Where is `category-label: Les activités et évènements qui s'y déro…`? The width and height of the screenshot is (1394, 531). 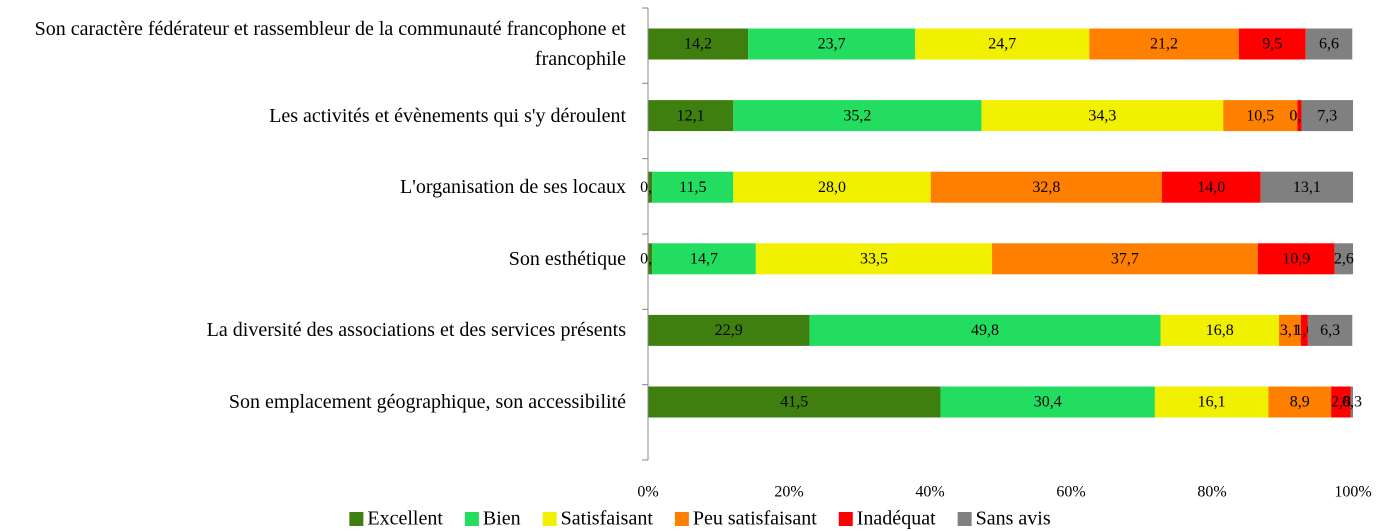 category-label: Les activités et évènements qui s'y déro… is located at coordinates (447, 115).